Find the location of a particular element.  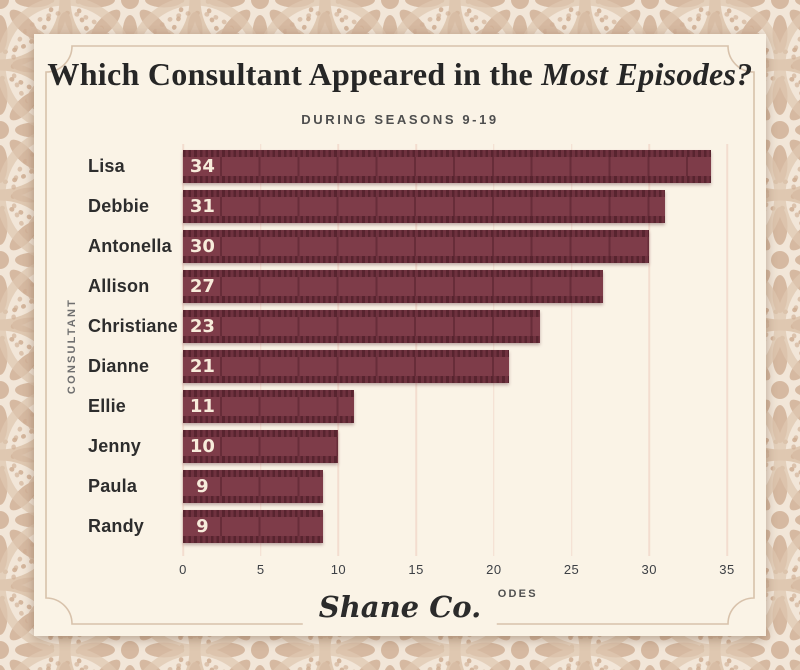

category-label: Randy is located at coordinates (116, 525).